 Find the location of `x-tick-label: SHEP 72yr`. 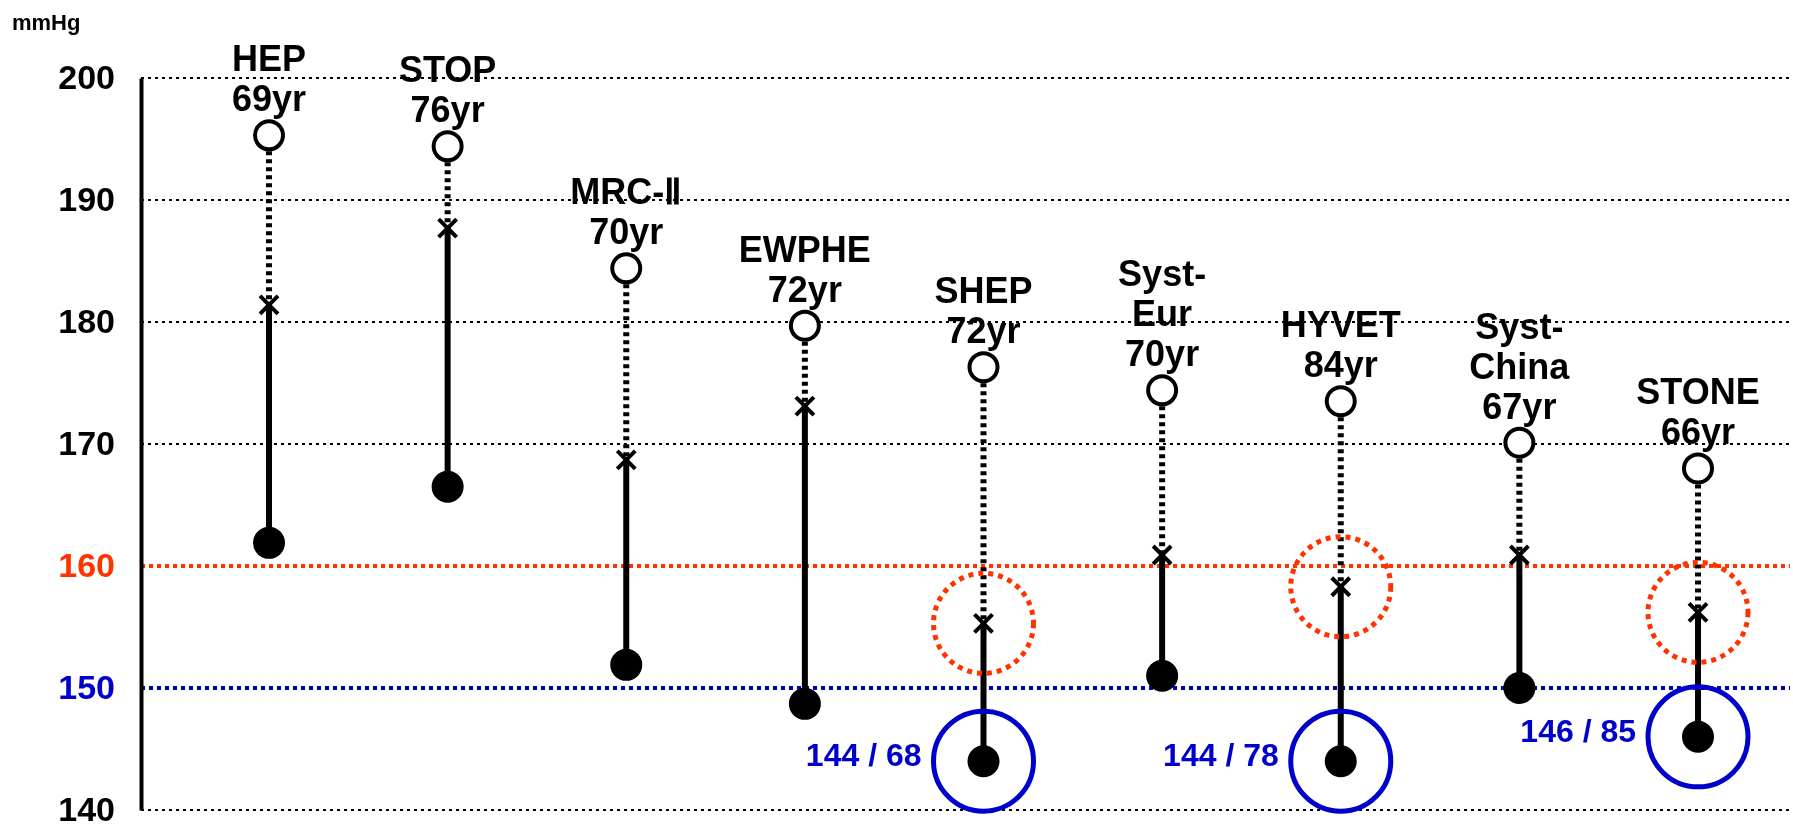

x-tick-label: SHEP 72yr is located at coordinates (983, 311).